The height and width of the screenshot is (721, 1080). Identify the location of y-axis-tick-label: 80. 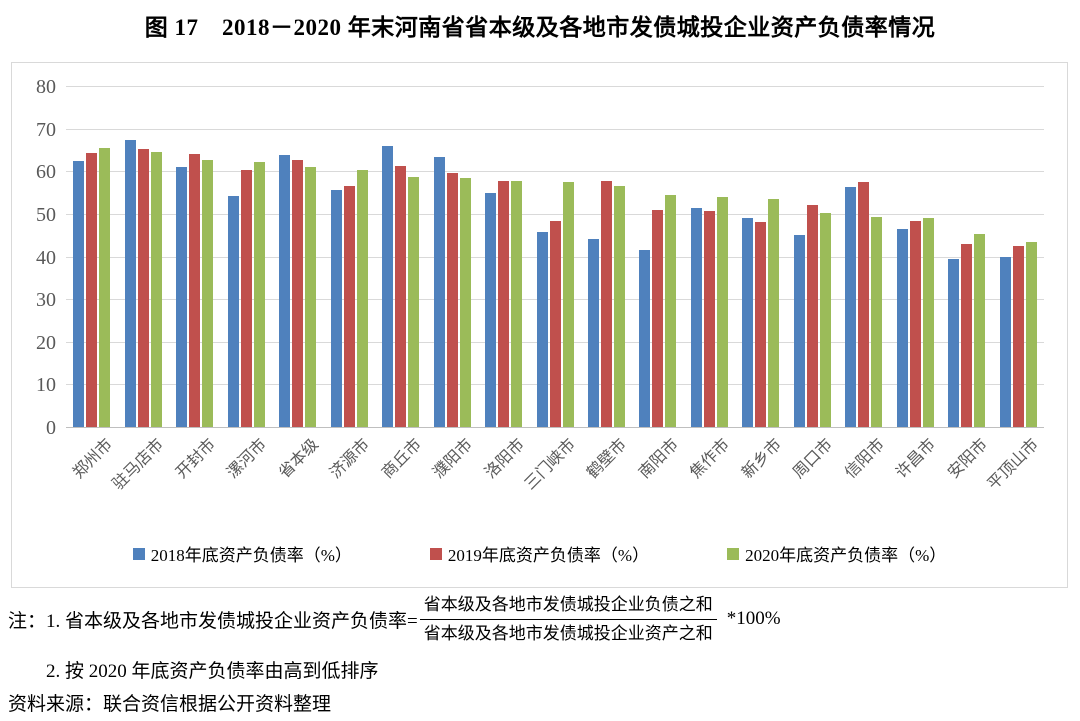
(46, 87).